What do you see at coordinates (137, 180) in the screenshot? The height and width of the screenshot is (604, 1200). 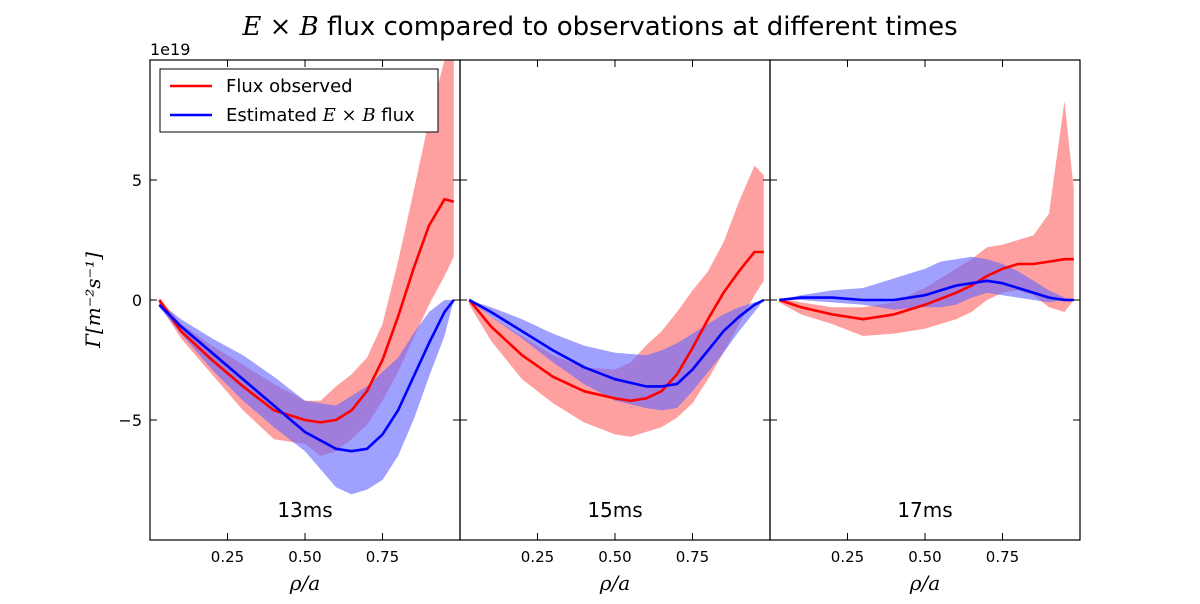 I see `y-tick-label: 5` at bounding box center [137, 180].